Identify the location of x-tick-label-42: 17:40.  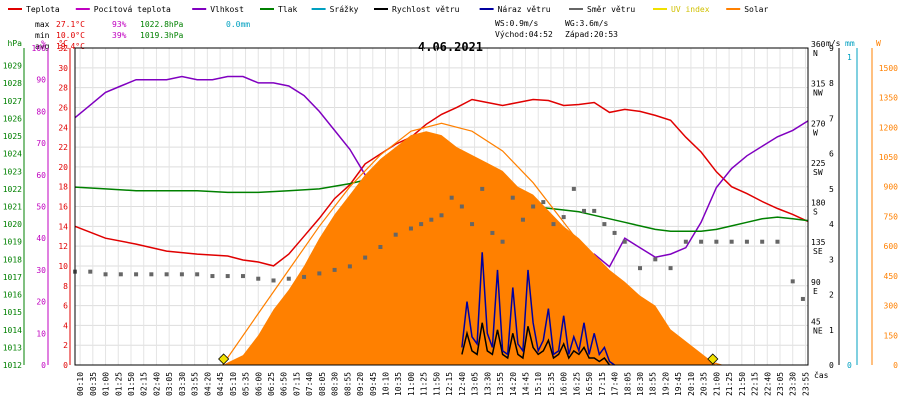
(615, 384).